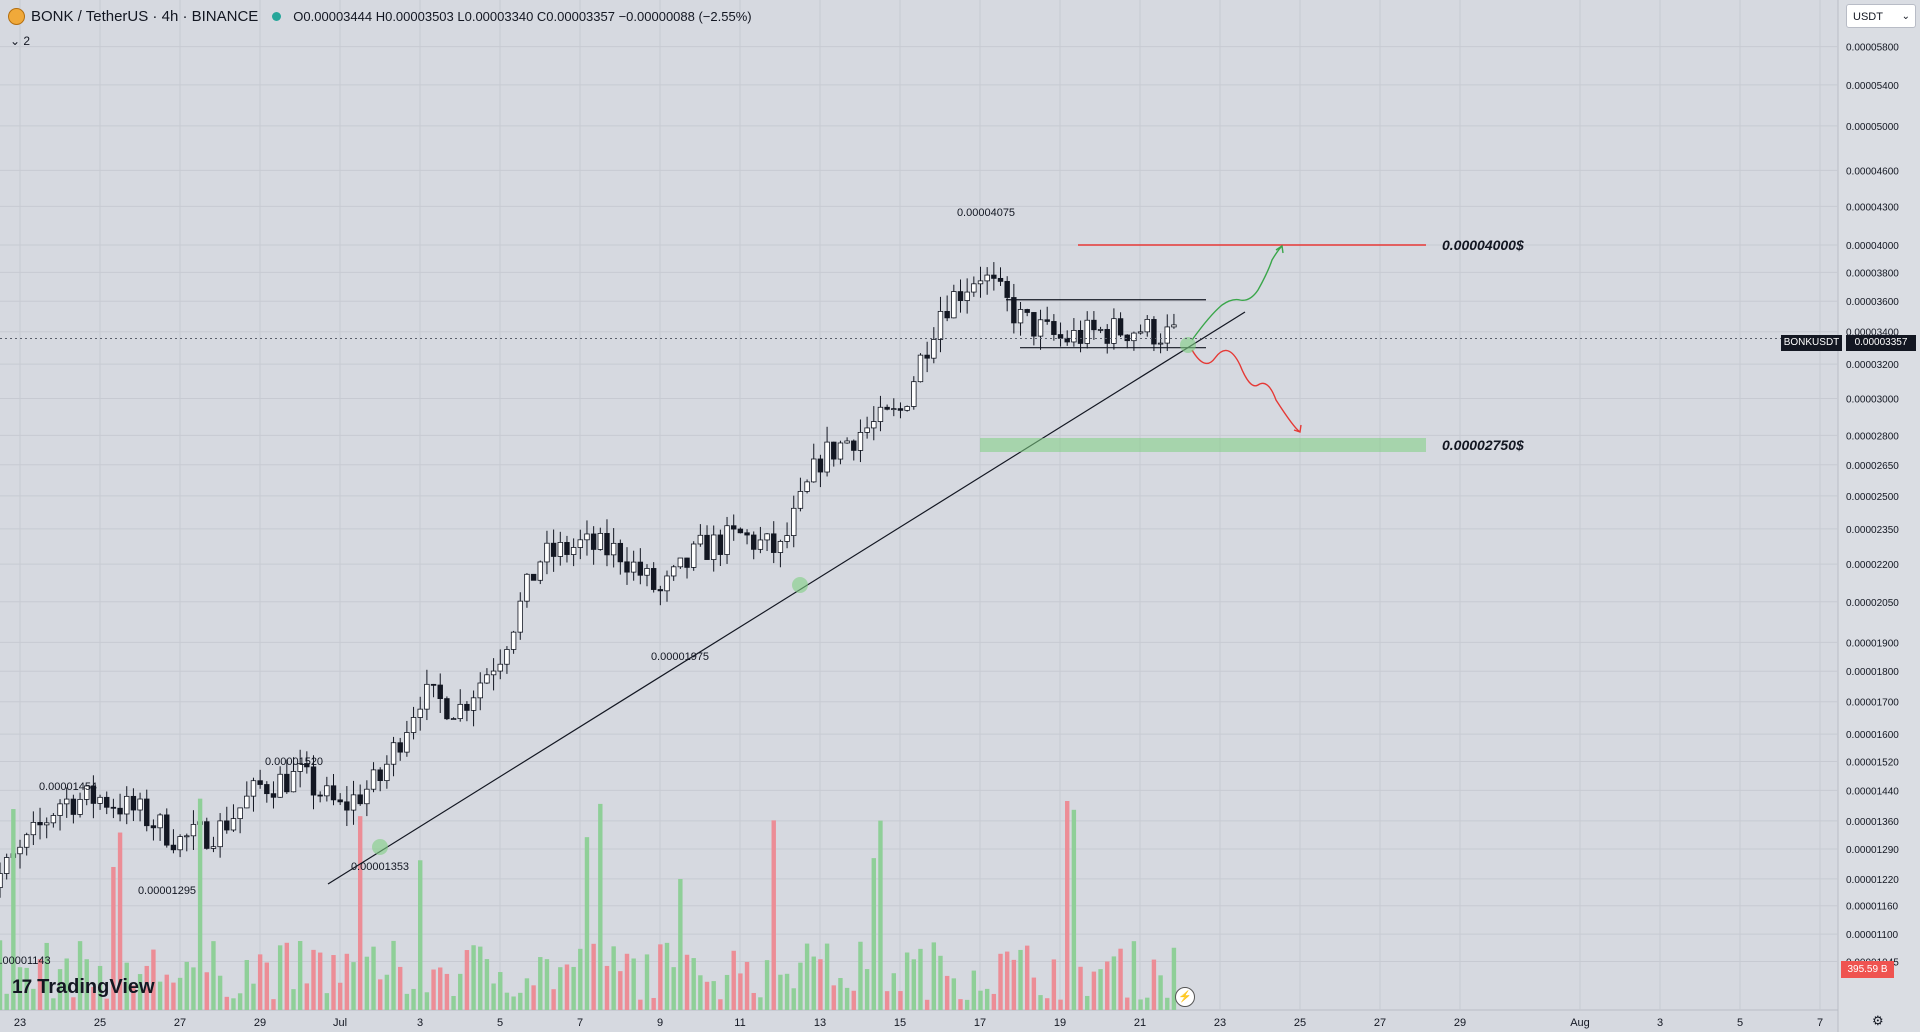 This screenshot has width=1920, height=1032. I want to click on bearish-arrow-head, so click(1297, 428).